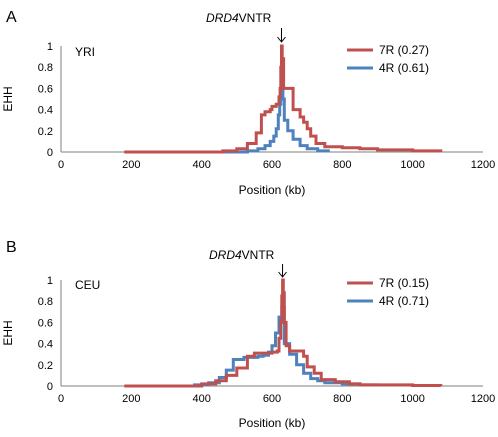  Describe the element at coordinates (87, 285) in the screenshot. I see `population-label-b: CEU` at that location.